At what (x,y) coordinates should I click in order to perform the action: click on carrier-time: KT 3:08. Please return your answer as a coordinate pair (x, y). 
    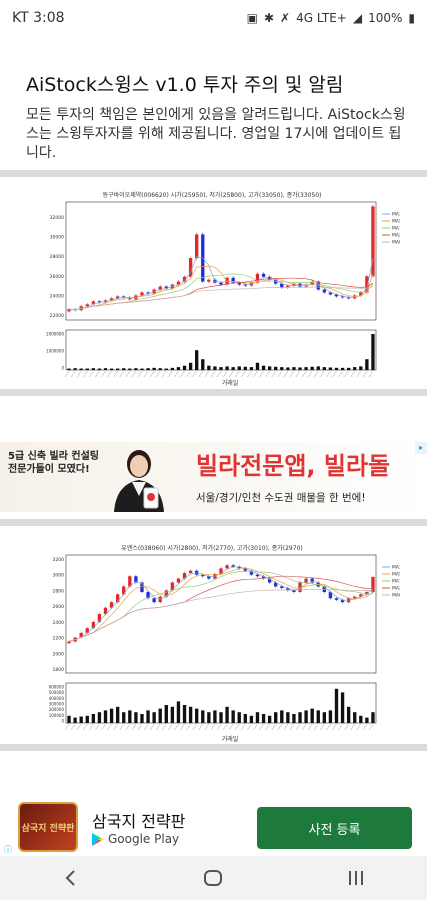
    Looking at the image, I should click on (38, 18).